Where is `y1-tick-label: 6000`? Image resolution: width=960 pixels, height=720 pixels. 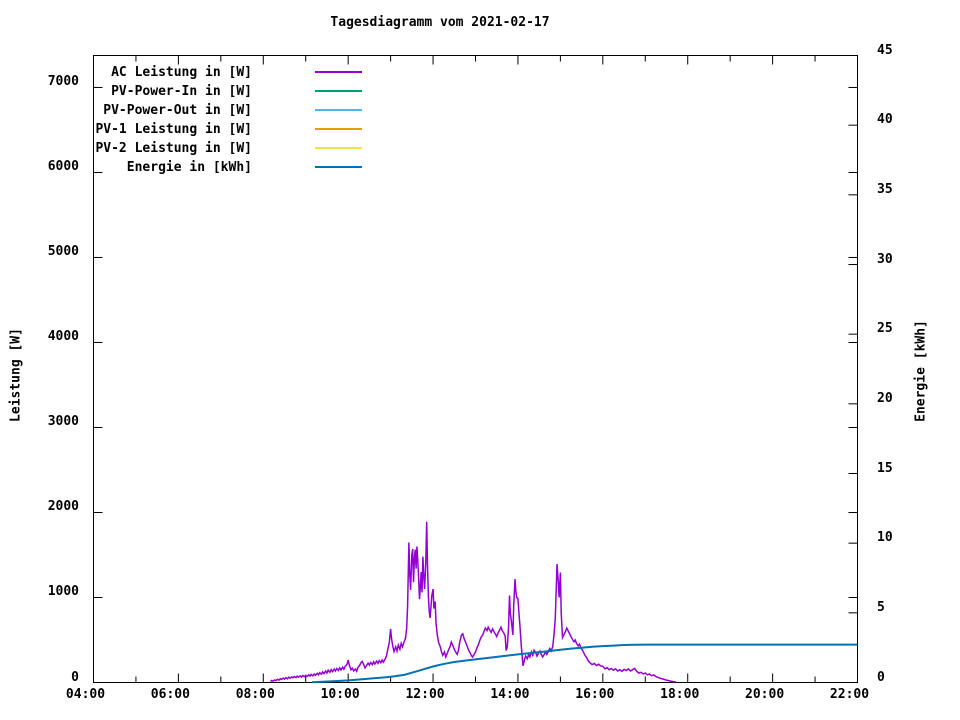 y1-tick-label: 6000 is located at coordinates (63, 167).